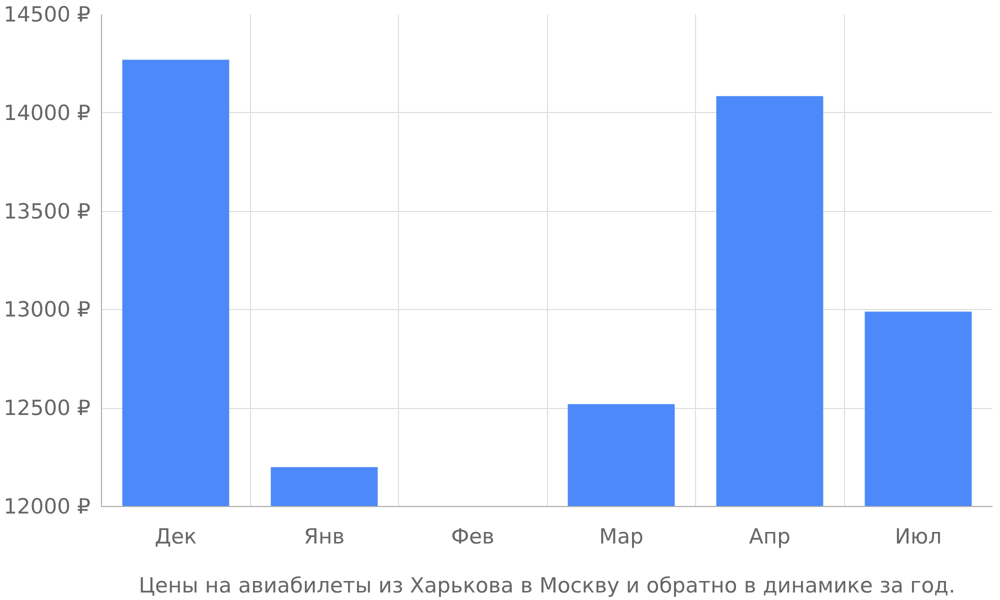  I want to click on y-tick-label: 13000 ₽, so click(47, 310).